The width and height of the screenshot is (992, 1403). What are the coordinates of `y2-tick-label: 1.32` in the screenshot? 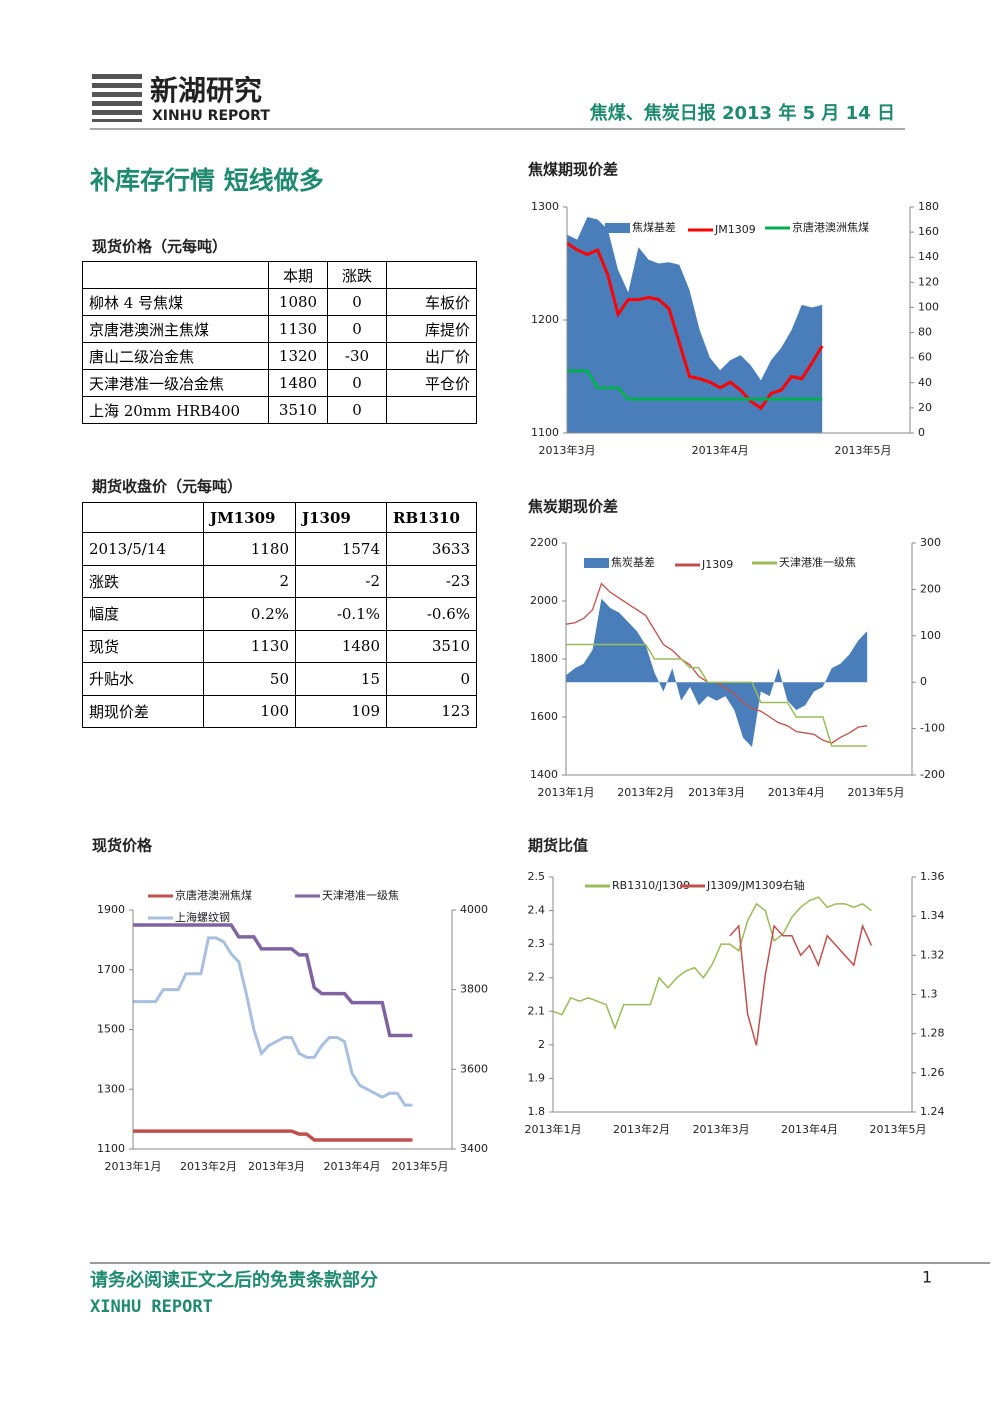 It's located at (932, 954).